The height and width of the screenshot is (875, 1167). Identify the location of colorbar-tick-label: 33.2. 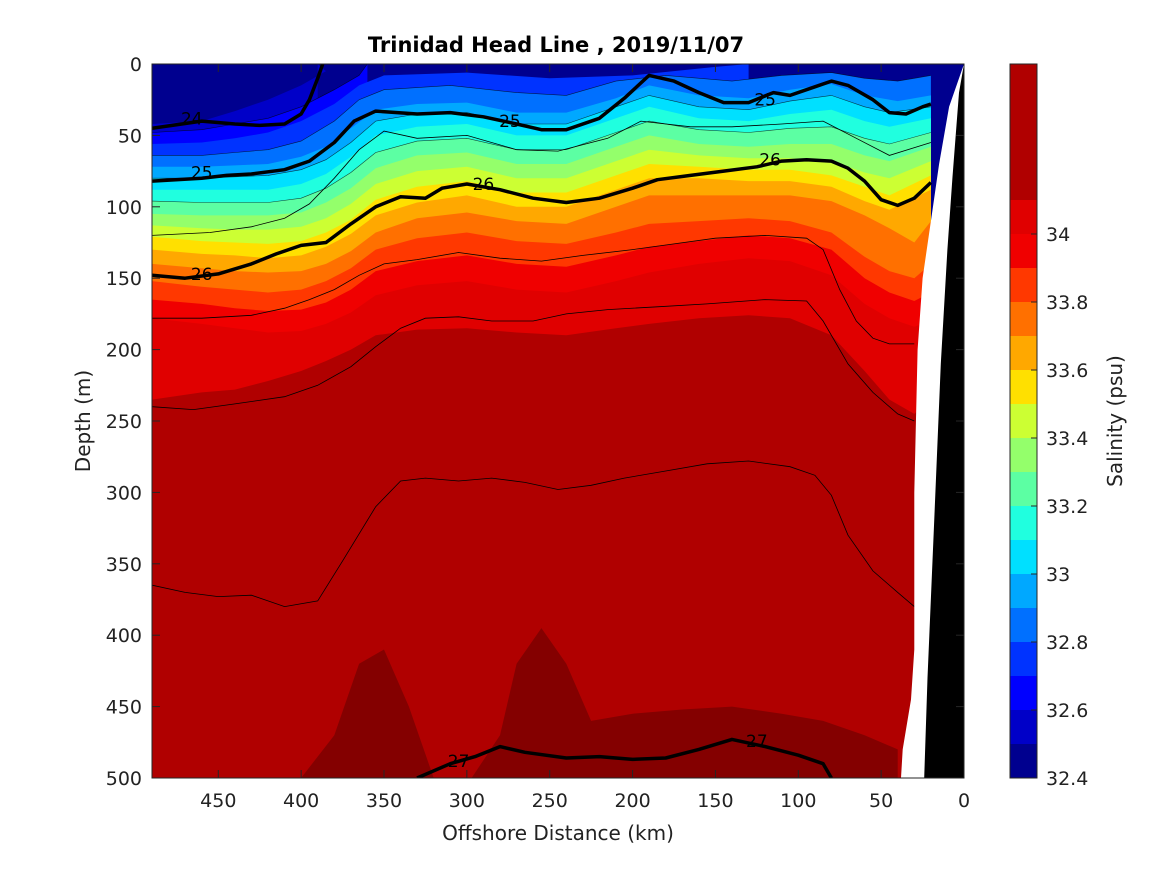
(1067, 507).